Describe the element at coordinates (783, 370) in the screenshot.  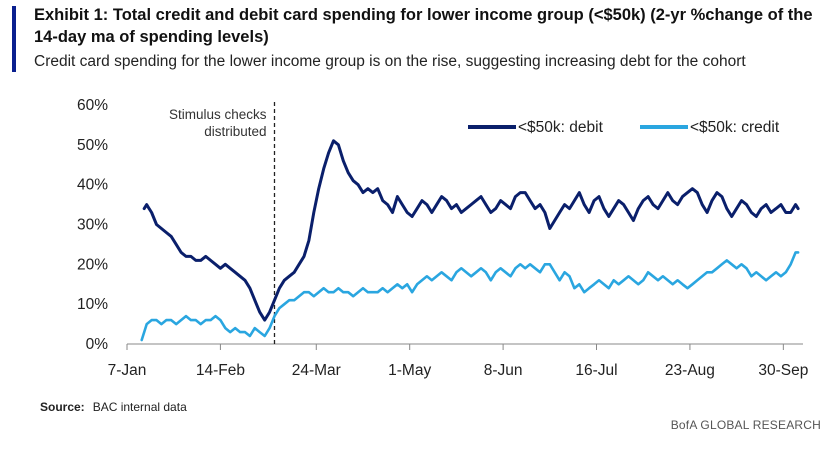
I see `x-tick-label: 30-Sep` at that location.